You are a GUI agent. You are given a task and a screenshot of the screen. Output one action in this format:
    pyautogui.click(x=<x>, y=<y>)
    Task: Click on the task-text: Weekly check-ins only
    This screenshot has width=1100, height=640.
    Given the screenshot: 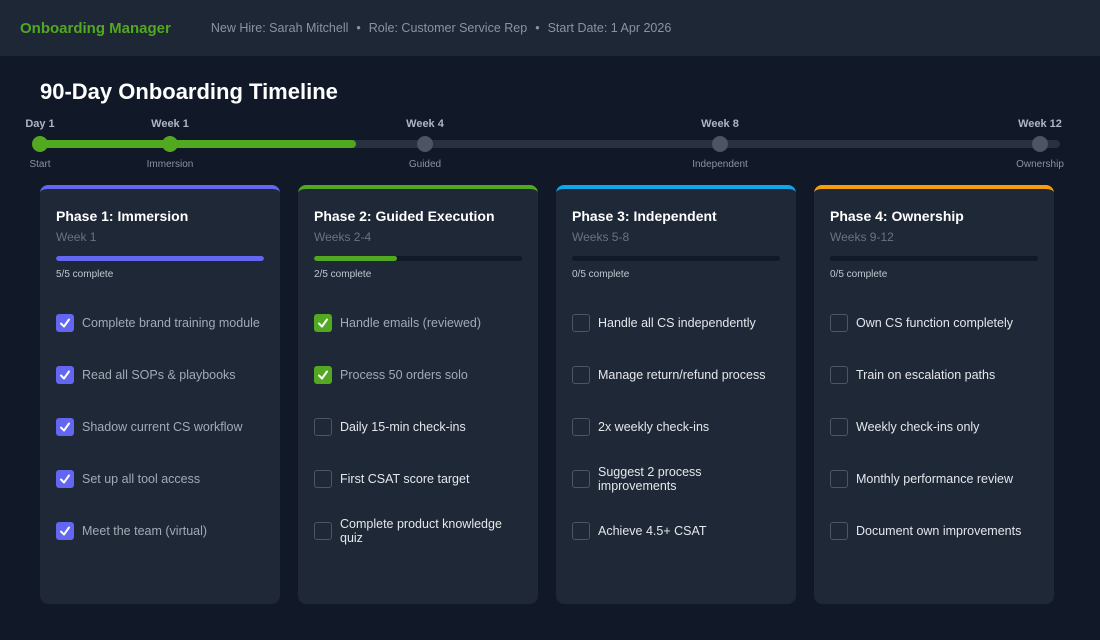 What is the action you would take?
    pyautogui.click(x=918, y=427)
    